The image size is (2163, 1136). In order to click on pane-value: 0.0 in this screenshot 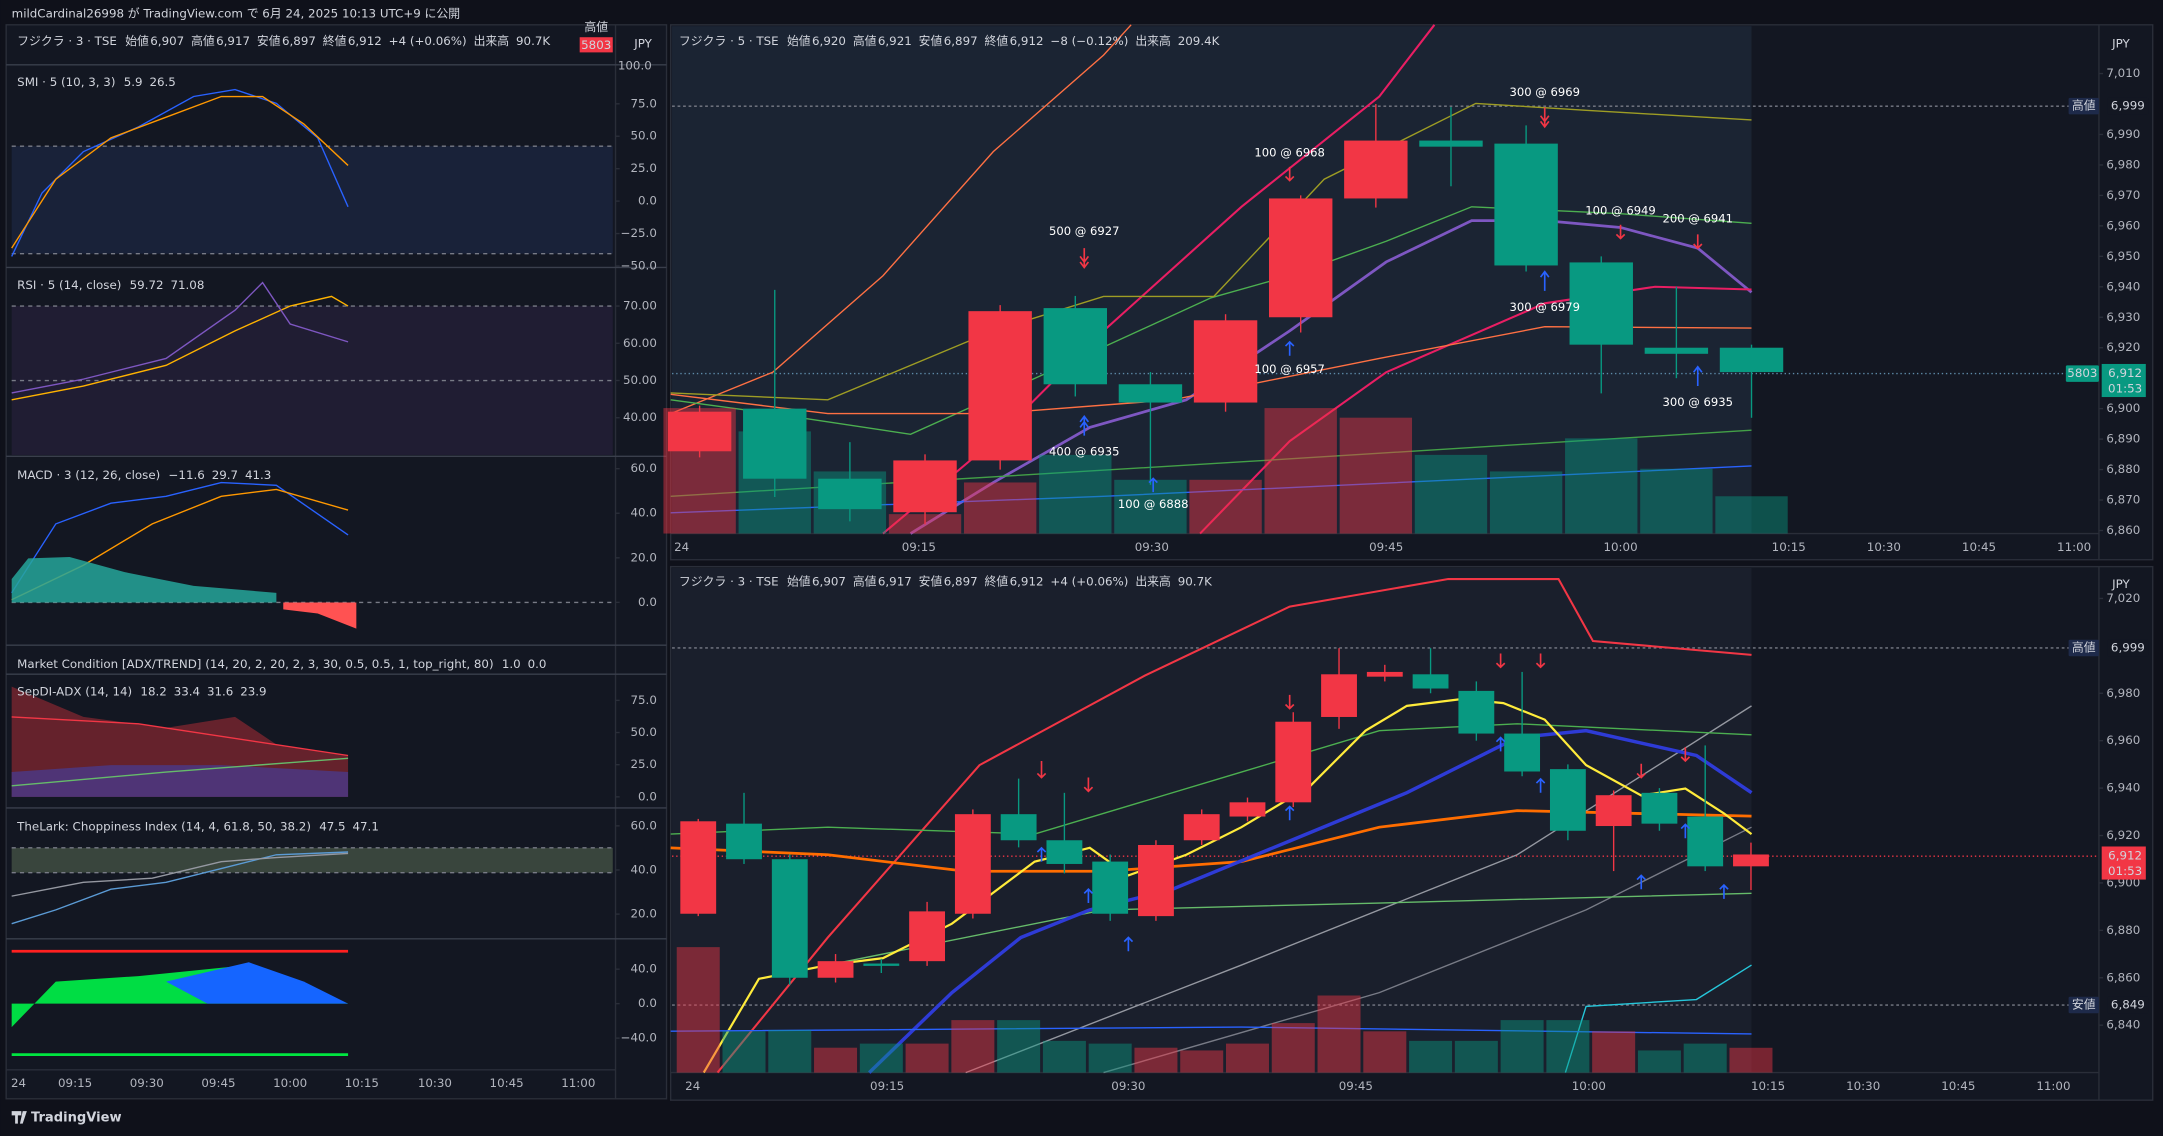, I will do `click(537, 664)`.